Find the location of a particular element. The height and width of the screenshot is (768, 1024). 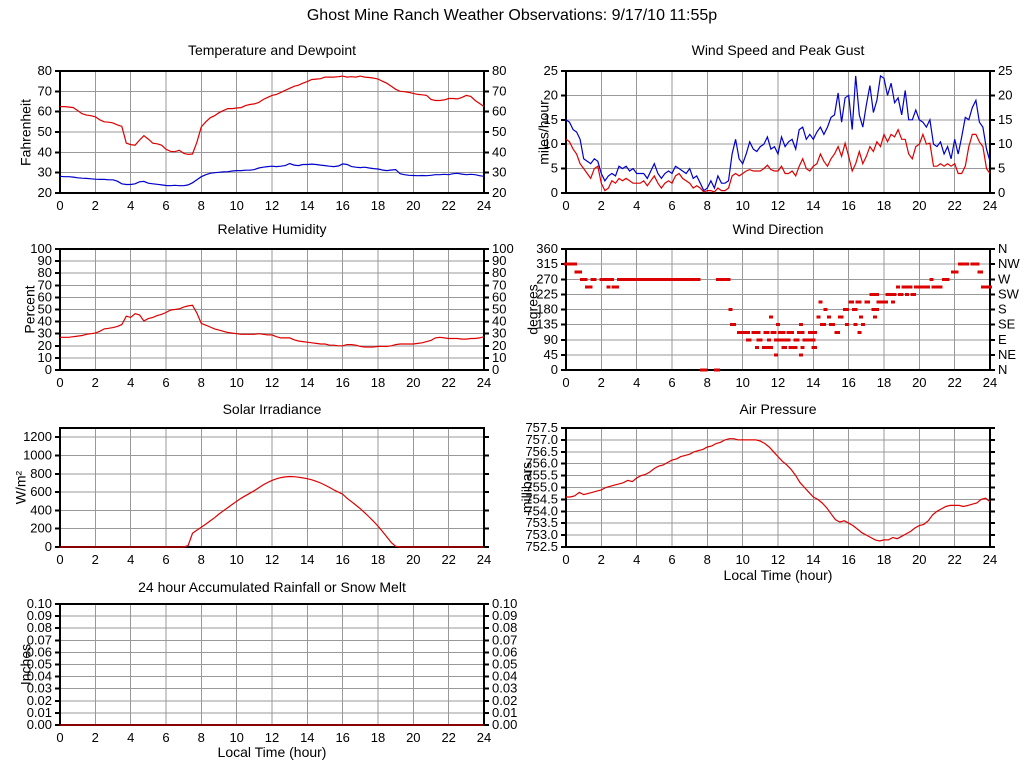

y-axis-label-degrees: degrees is located at coordinates (532, 309).